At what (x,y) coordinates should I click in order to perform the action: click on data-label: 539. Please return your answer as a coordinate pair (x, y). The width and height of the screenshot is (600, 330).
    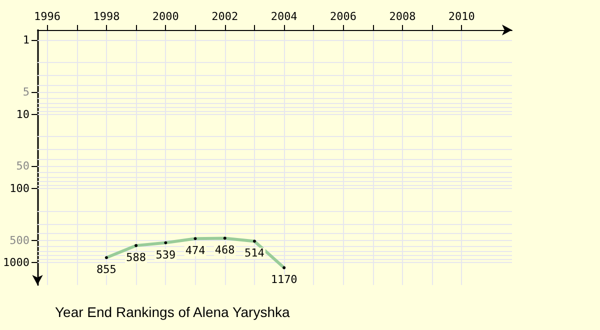
    Looking at the image, I should click on (166, 255).